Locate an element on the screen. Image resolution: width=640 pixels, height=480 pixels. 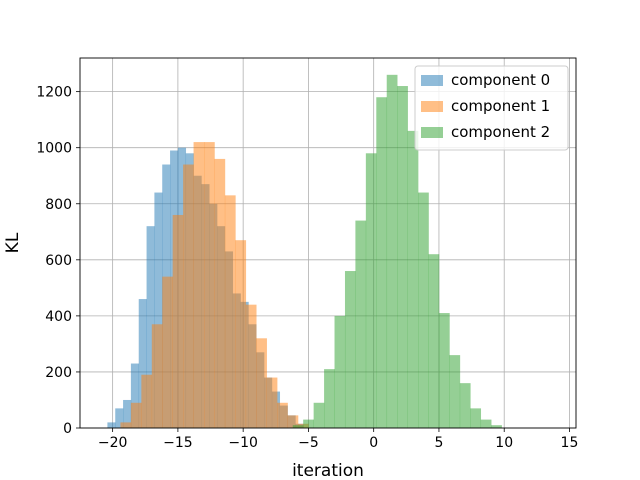
x-tick-label: −20 is located at coordinates (113, 443).